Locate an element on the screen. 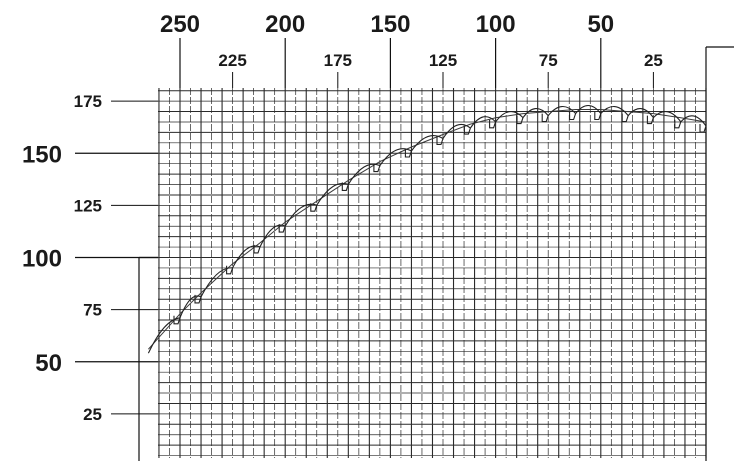  y-major-tick-label: 100 is located at coordinates (42, 259).